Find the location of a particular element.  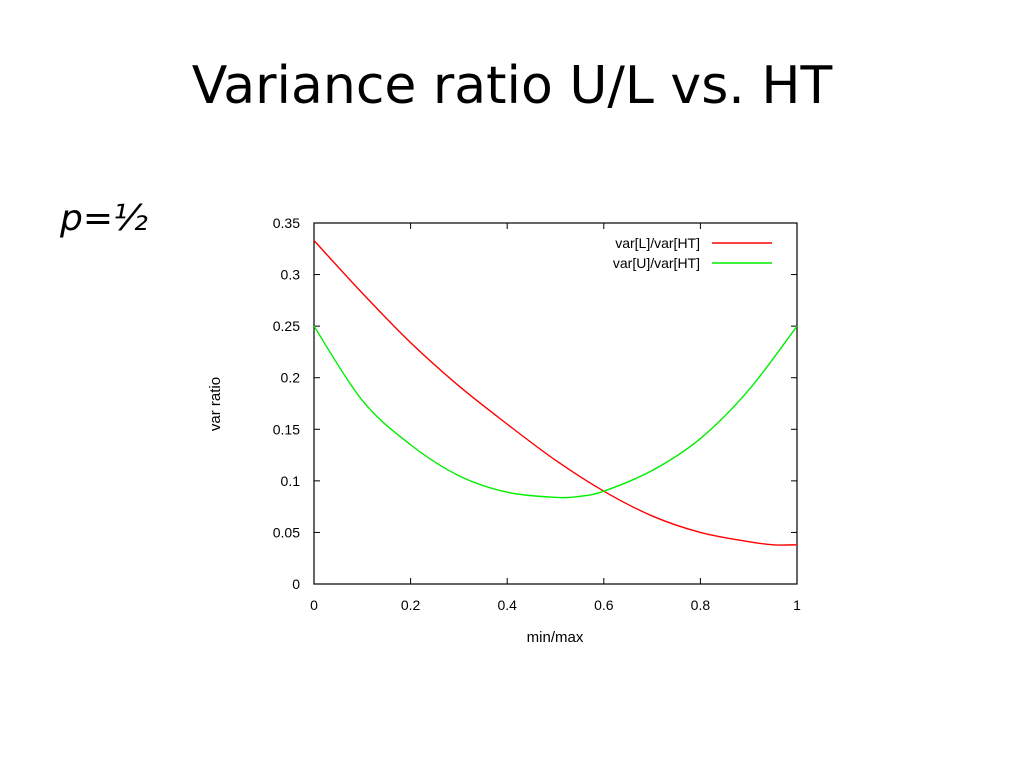

legend-label: var[L]/var[HT] is located at coordinates (657, 243).